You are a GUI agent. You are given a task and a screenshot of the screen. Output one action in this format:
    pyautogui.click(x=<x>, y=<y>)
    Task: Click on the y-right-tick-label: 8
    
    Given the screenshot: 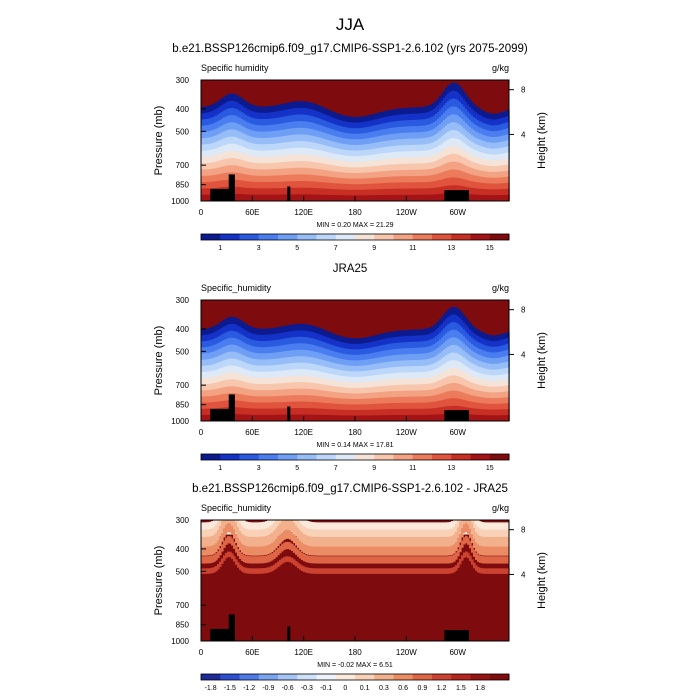 What is the action you would take?
    pyautogui.click(x=523, y=310)
    